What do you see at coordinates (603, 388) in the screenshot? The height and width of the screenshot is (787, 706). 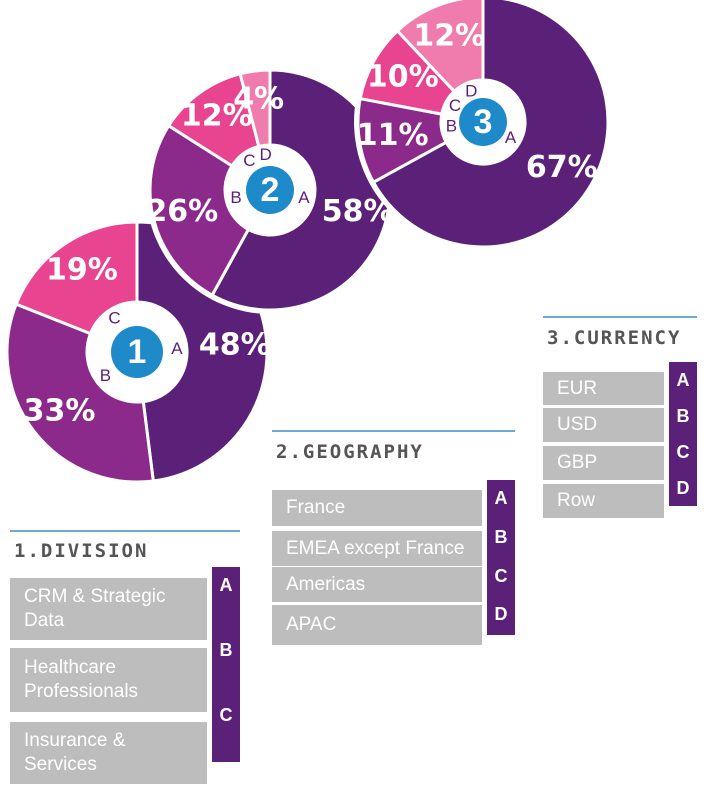 I see `legend-row: EUR` at bounding box center [603, 388].